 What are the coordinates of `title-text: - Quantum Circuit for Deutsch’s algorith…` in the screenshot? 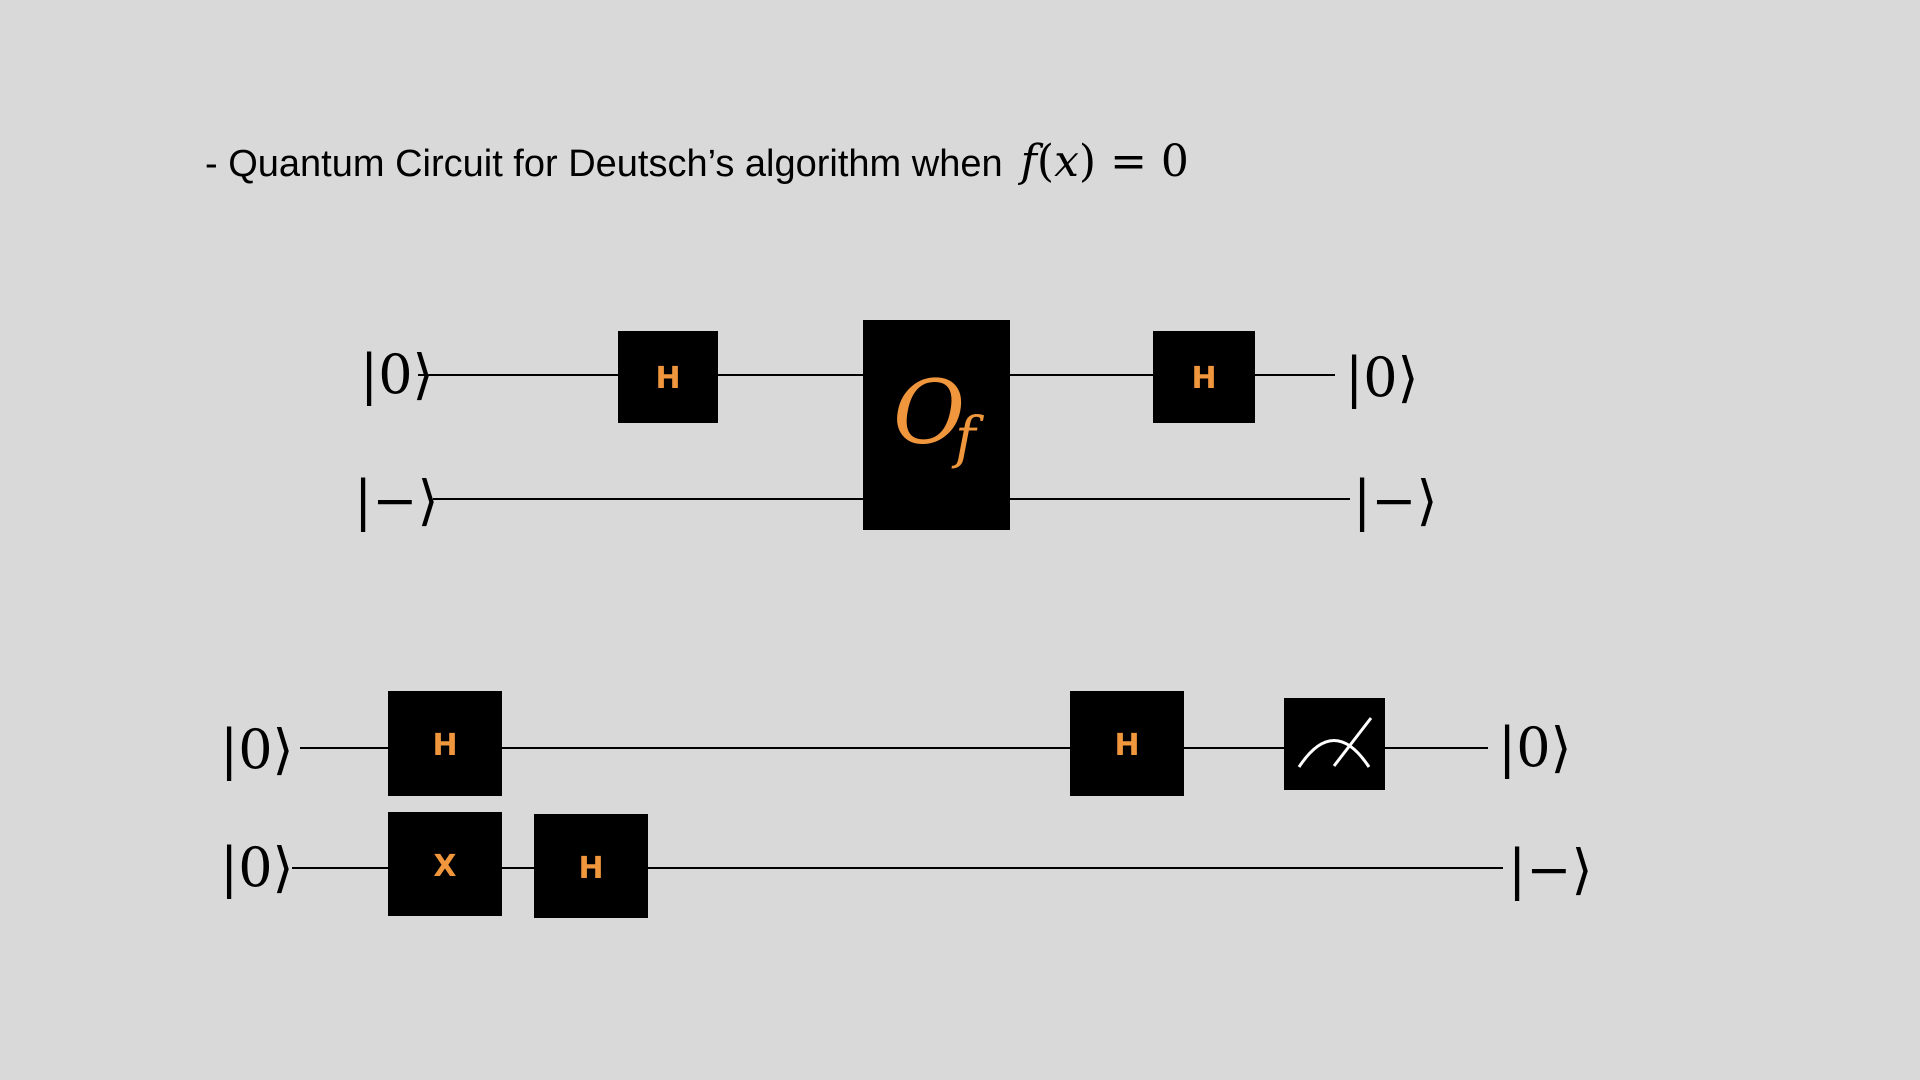 It's located at (604, 164).